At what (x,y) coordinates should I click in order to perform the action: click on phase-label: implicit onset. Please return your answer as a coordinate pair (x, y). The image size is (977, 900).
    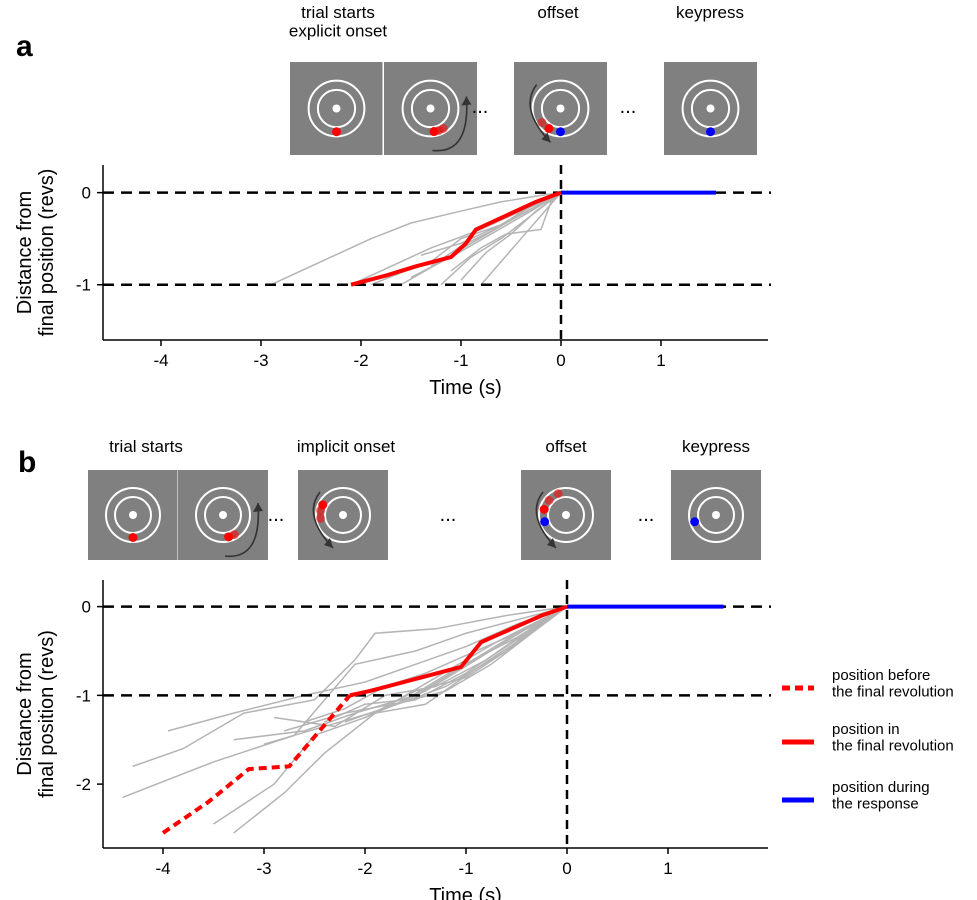
    Looking at the image, I should click on (346, 446).